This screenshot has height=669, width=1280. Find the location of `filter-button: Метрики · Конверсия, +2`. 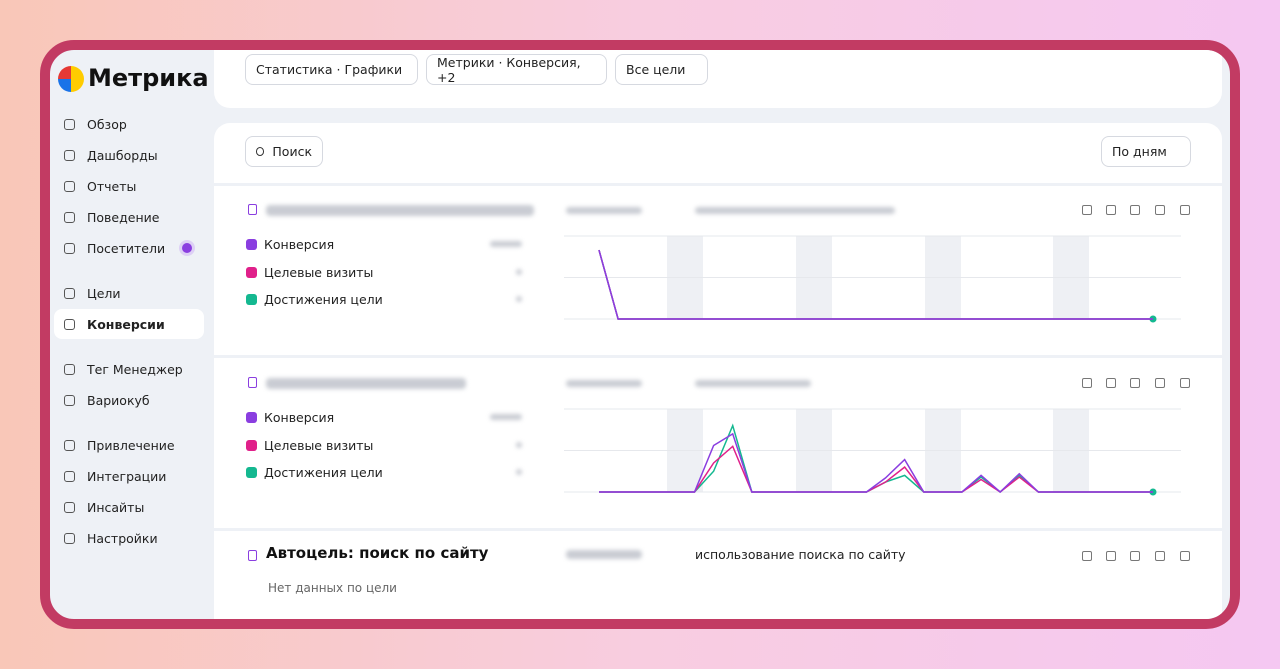

filter-button: Метрики · Конверсия, +2 is located at coordinates (516, 69).